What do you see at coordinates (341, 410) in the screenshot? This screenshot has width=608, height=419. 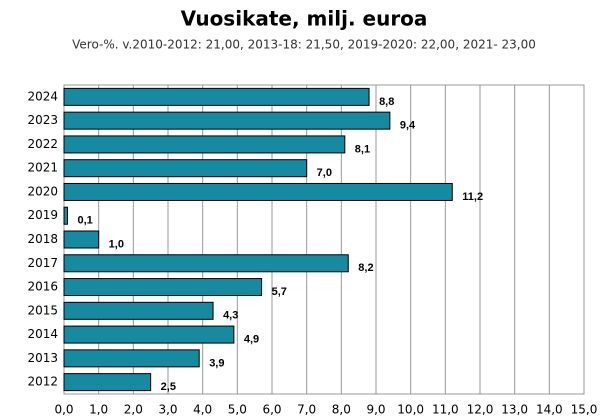 I see `x-tick-label: 8,0` at bounding box center [341, 410].